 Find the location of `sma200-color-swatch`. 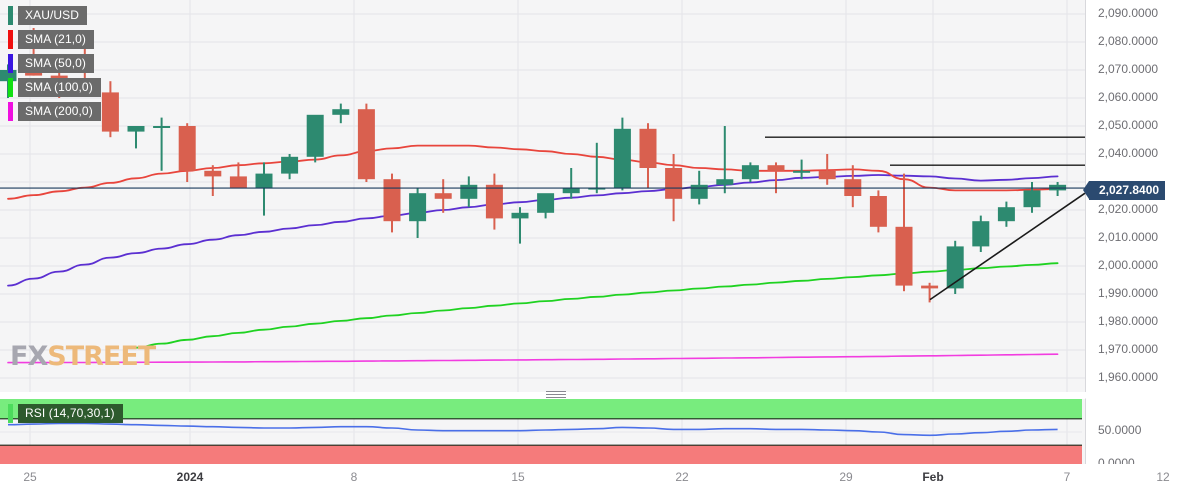

sma200-color-swatch is located at coordinates (10, 111).